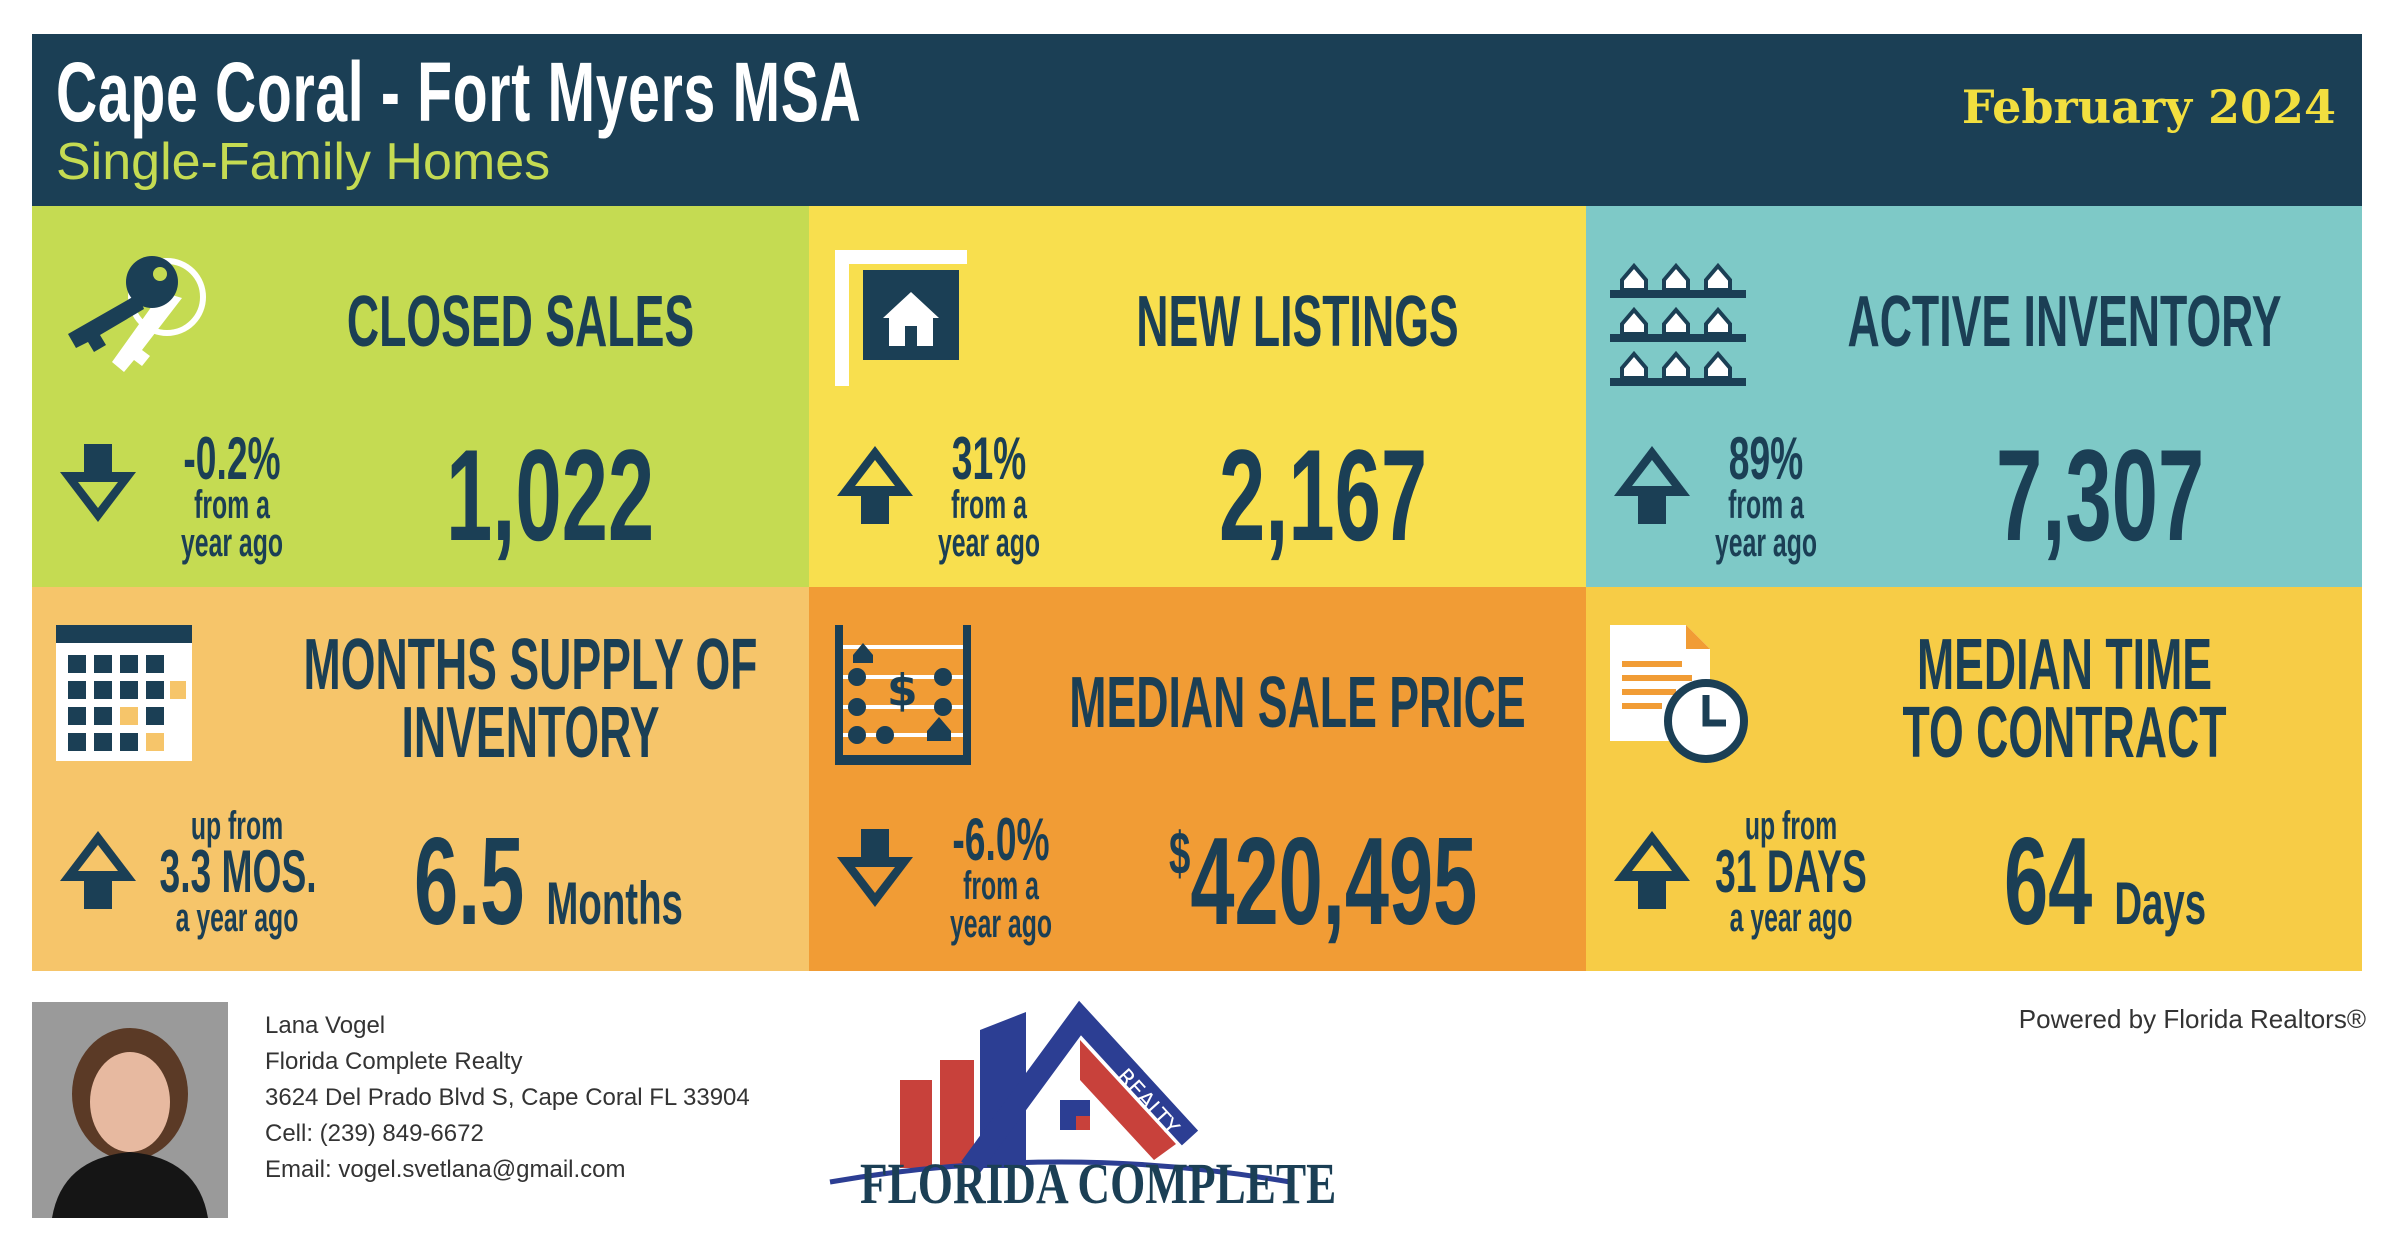 The width and height of the screenshot is (2396, 1244). I want to click on logo-text: FLORIDA COMPLETE, so click(1098, 1183).